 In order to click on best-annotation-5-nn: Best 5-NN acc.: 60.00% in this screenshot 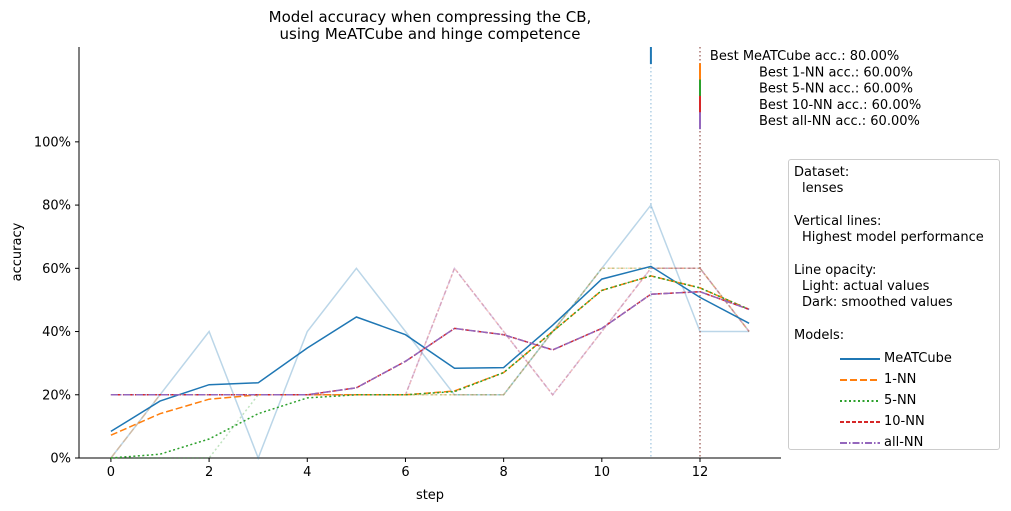, I will do `click(836, 89)`.